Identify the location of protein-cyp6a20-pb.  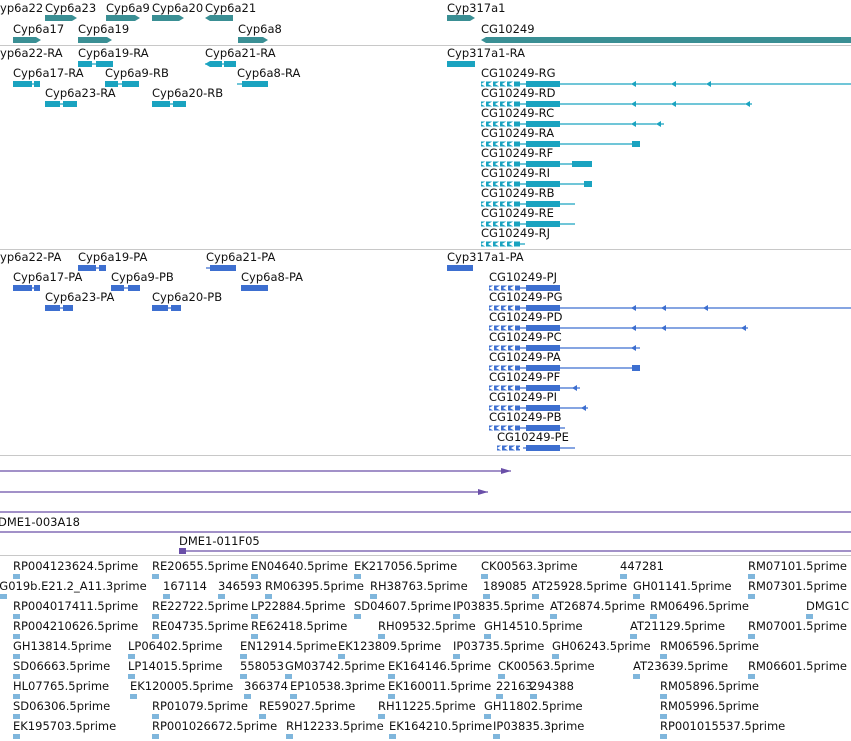
(166, 308).